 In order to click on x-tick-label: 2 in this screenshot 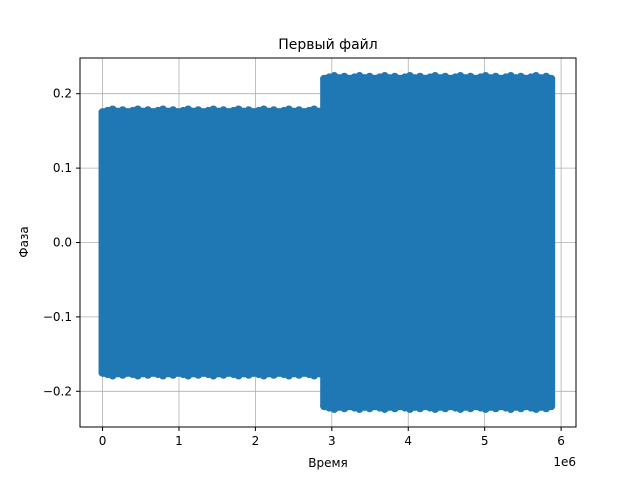, I will do `click(256, 441)`.